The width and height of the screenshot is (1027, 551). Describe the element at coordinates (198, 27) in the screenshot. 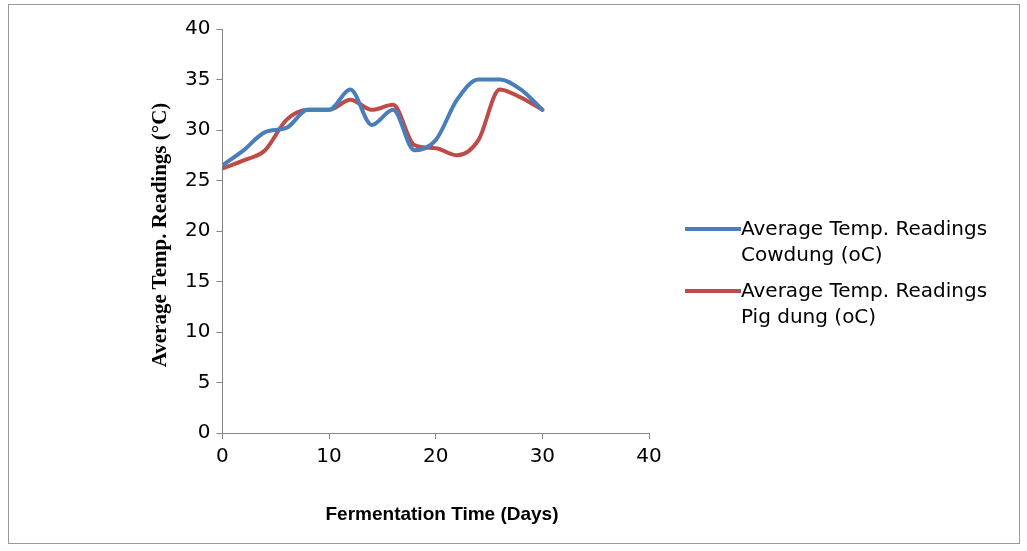

I see `y-tick-label: 40` at that location.